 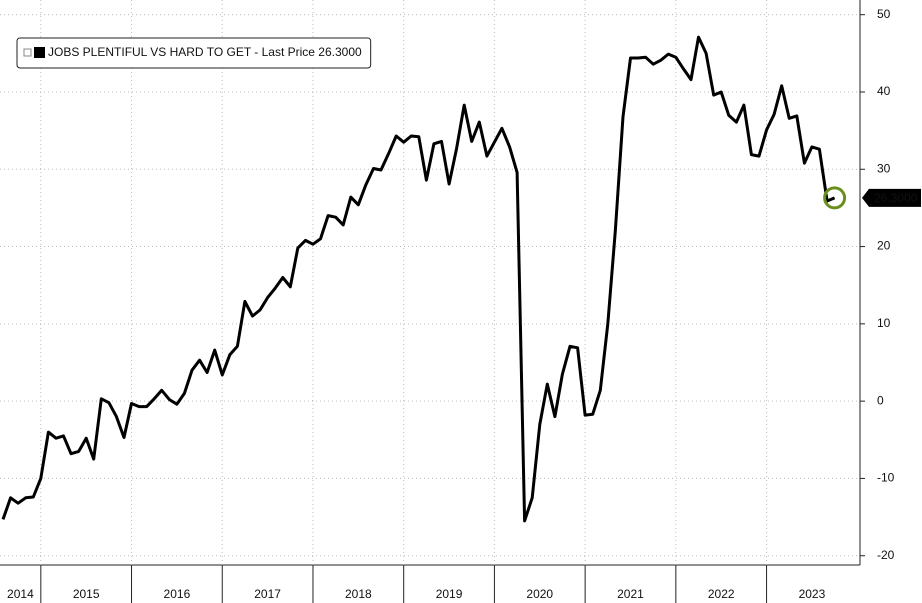 What do you see at coordinates (880, 400) in the screenshot?
I see `y-tick-label: 0` at bounding box center [880, 400].